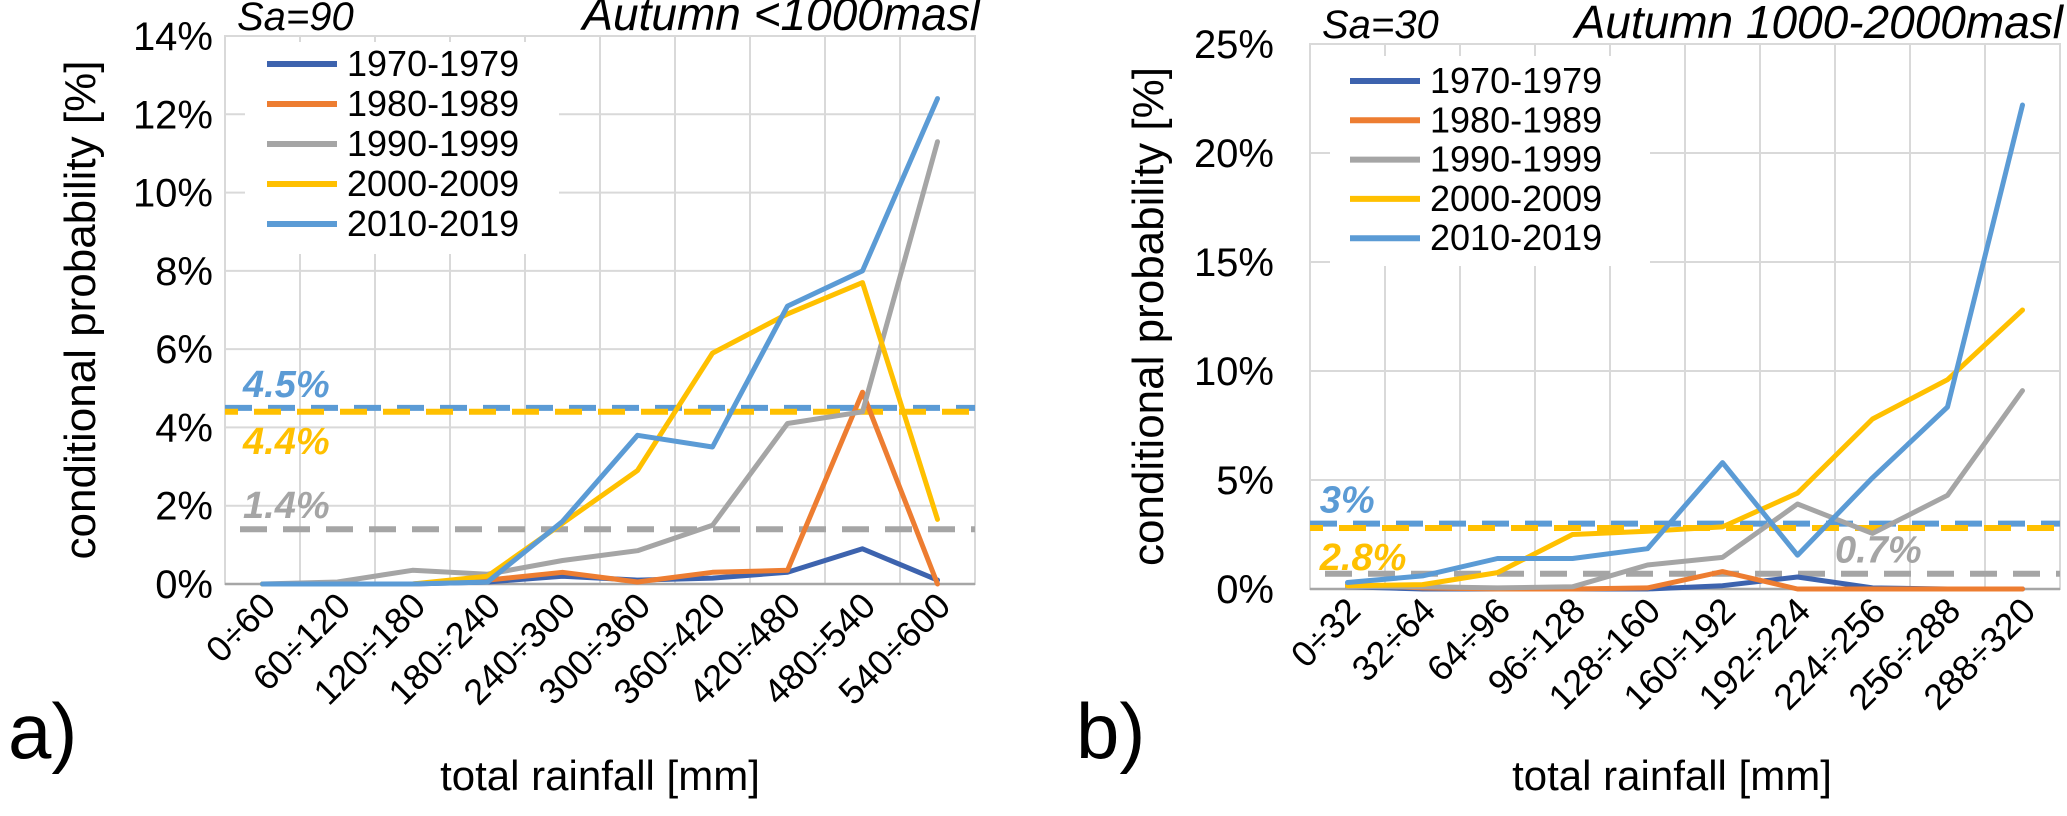 Image resolution: width=2067 pixels, height=816 pixels. I want to click on sa-annotation: Sa=30, so click(1380, 25).